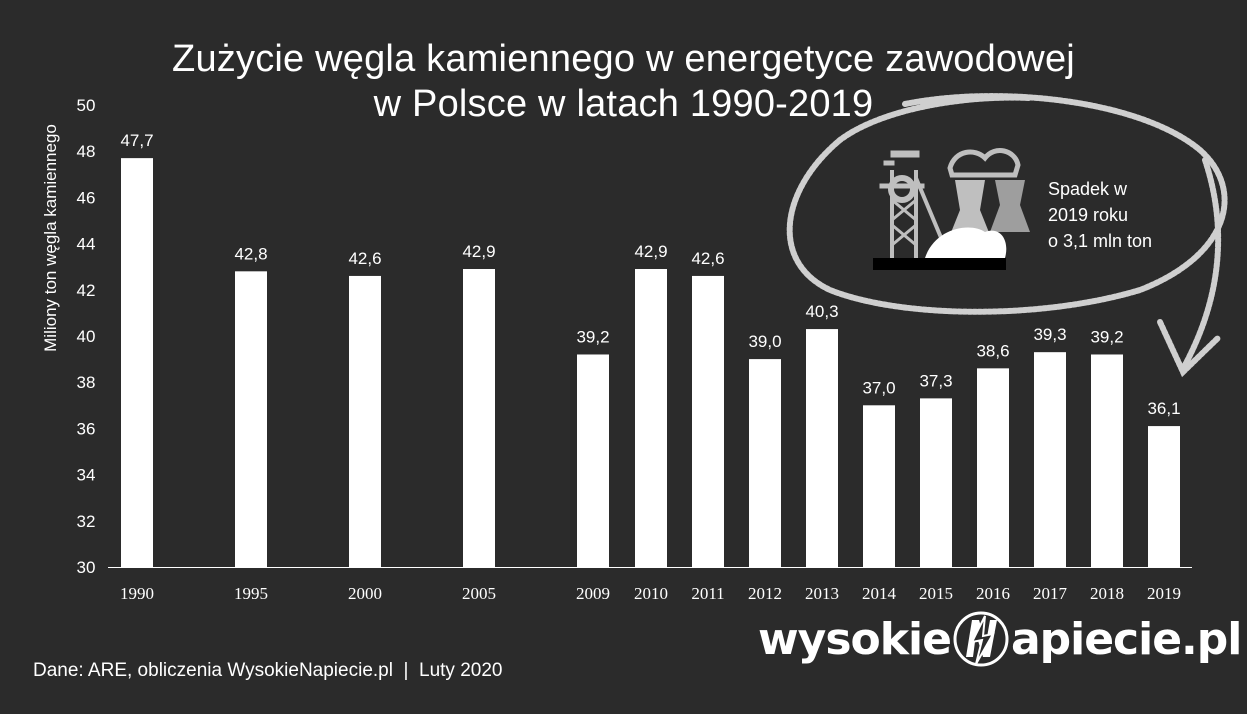 The height and width of the screenshot is (714, 1247). What do you see at coordinates (981, 639) in the screenshot?
I see `lightning-n-logo-icon` at bounding box center [981, 639].